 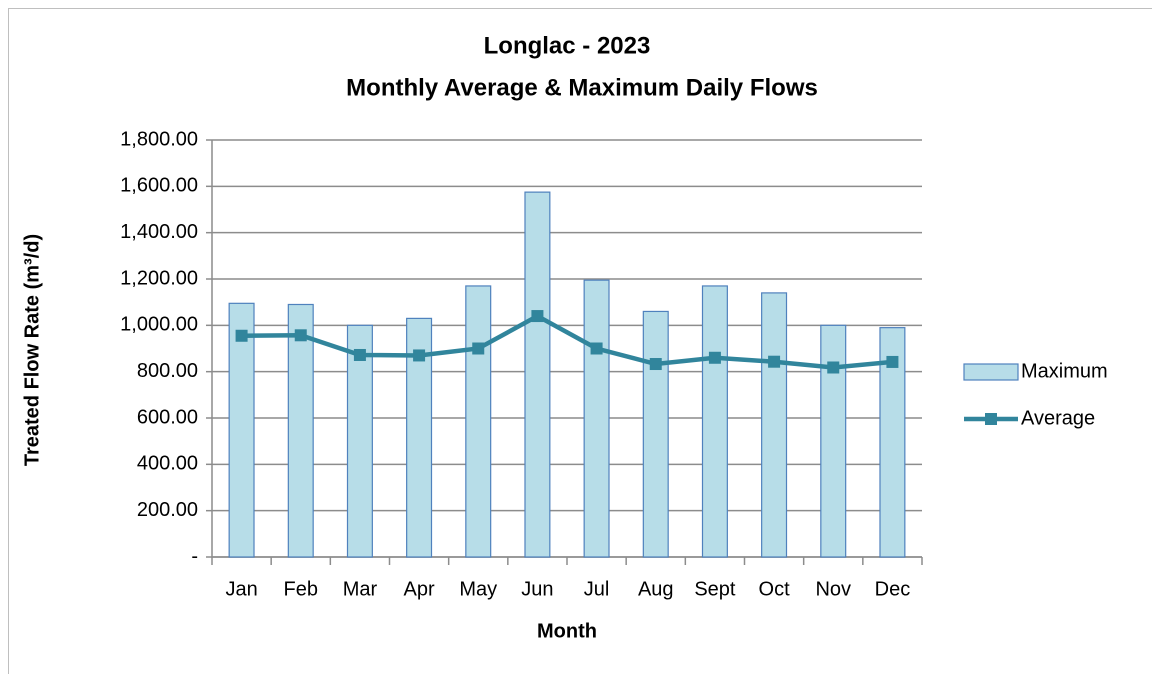 What do you see at coordinates (567, 631) in the screenshot?
I see `x-axis-title: Month` at bounding box center [567, 631].